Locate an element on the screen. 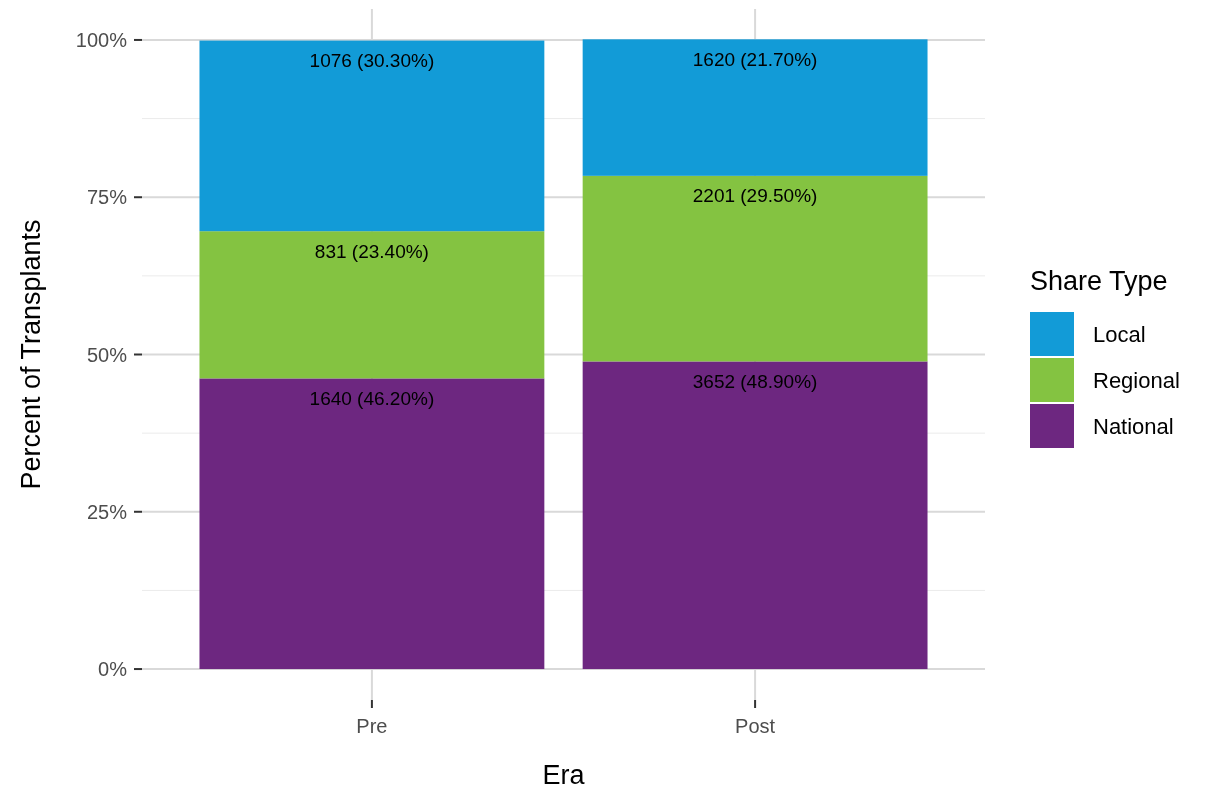  y-tick-label: 75% is located at coordinates (107, 197).